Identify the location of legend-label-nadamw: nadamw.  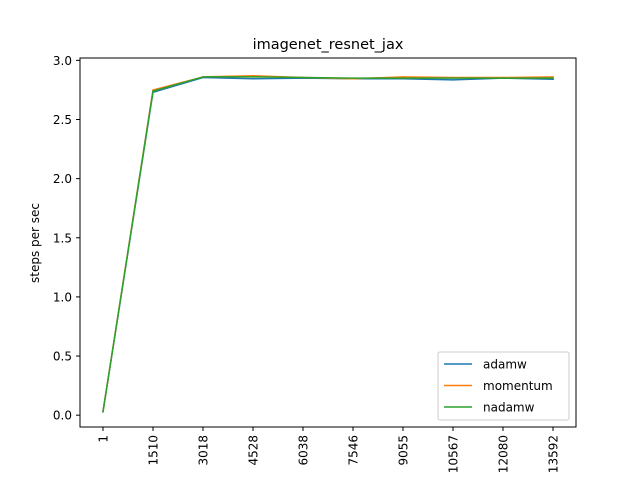
(509, 408).